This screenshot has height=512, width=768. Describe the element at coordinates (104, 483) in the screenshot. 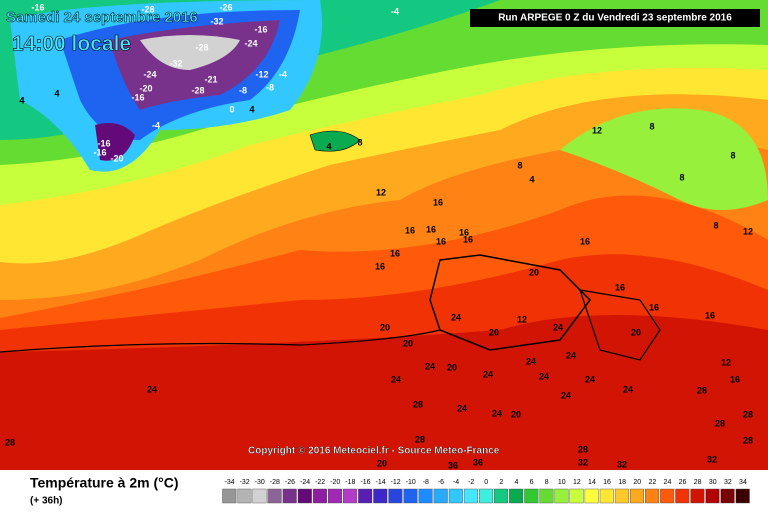

I see `legend-title: Température à 2m (°C)` at that location.